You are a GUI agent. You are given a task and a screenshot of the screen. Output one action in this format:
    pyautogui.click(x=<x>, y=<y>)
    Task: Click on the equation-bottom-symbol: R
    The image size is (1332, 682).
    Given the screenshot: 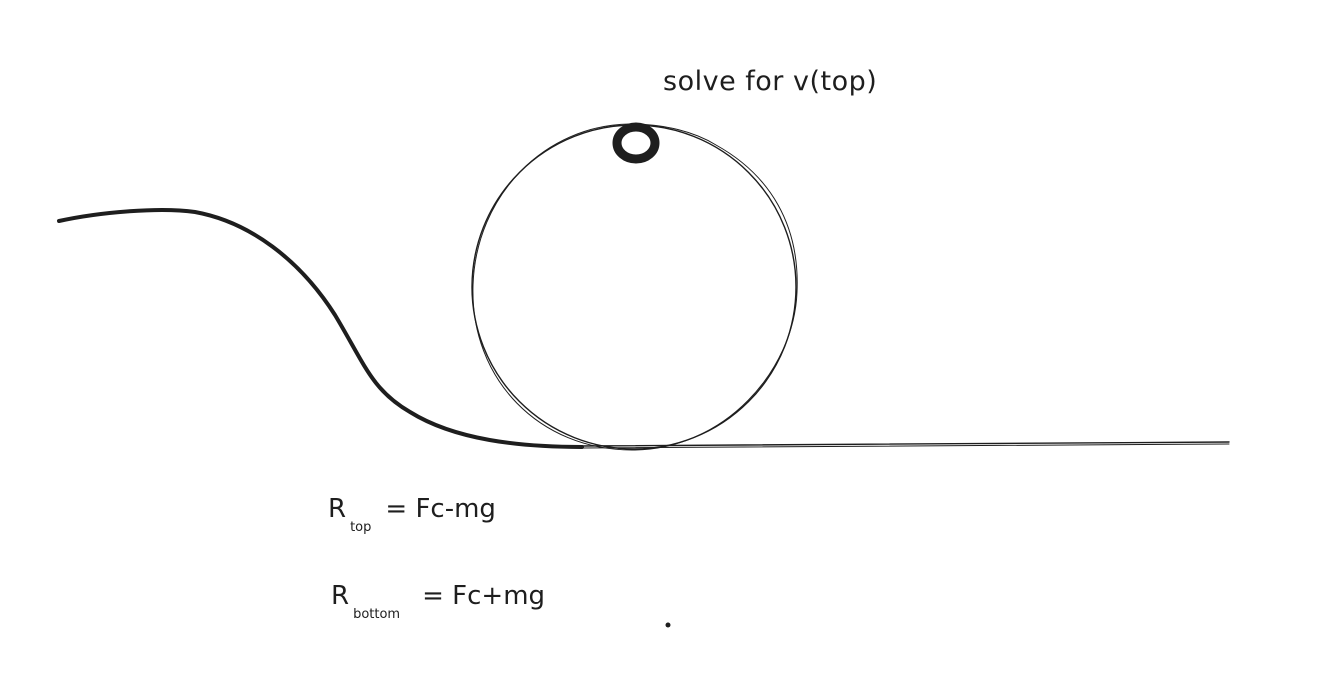 What is the action you would take?
    pyautogui.click(x=340, y=596)
    